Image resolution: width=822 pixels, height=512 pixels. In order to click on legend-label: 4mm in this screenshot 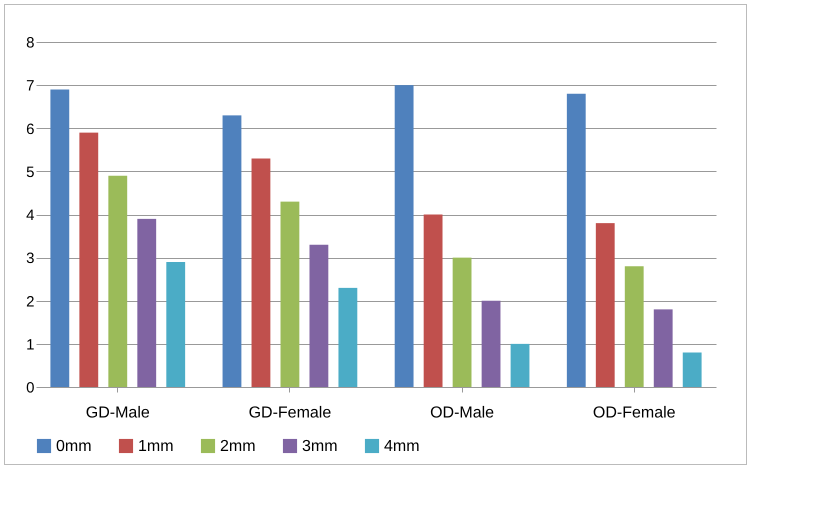, I will do `click(402, 446)`.